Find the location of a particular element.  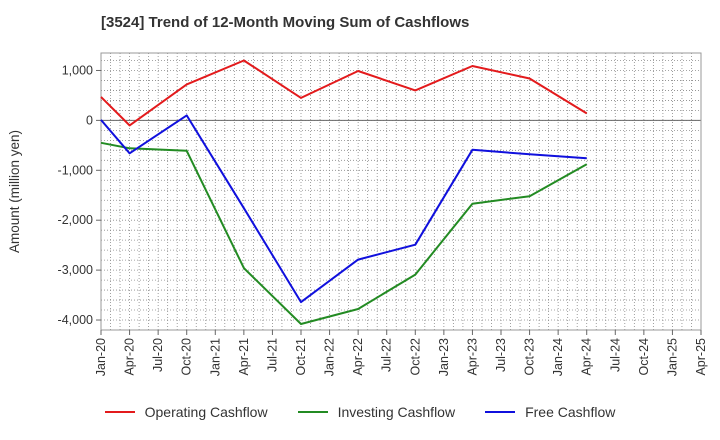

x-tick-label: Jan-24 is located at coordinates (558, 357).